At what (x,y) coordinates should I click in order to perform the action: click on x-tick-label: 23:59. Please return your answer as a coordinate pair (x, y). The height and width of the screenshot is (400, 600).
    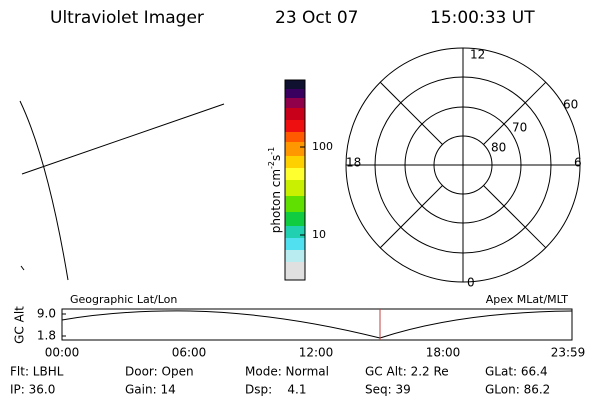
    Looking at the image, I should click on (568, 353).